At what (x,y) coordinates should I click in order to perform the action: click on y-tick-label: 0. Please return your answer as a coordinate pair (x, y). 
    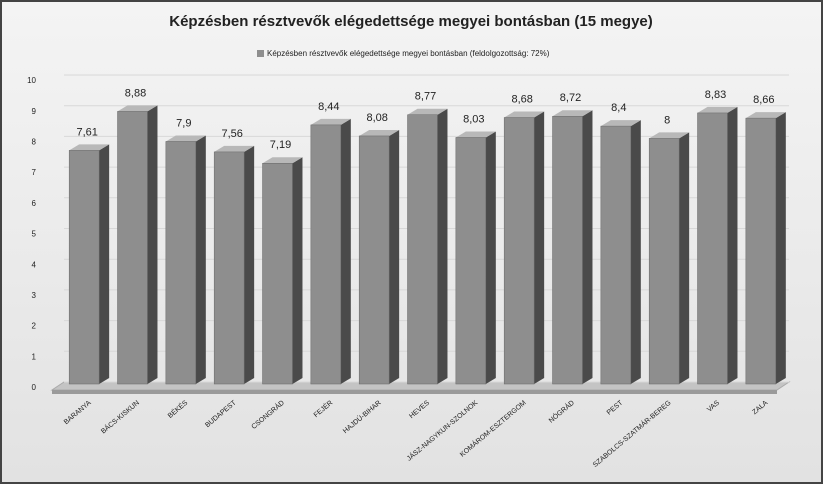
    Looking at the image, I should click on (34, 387).